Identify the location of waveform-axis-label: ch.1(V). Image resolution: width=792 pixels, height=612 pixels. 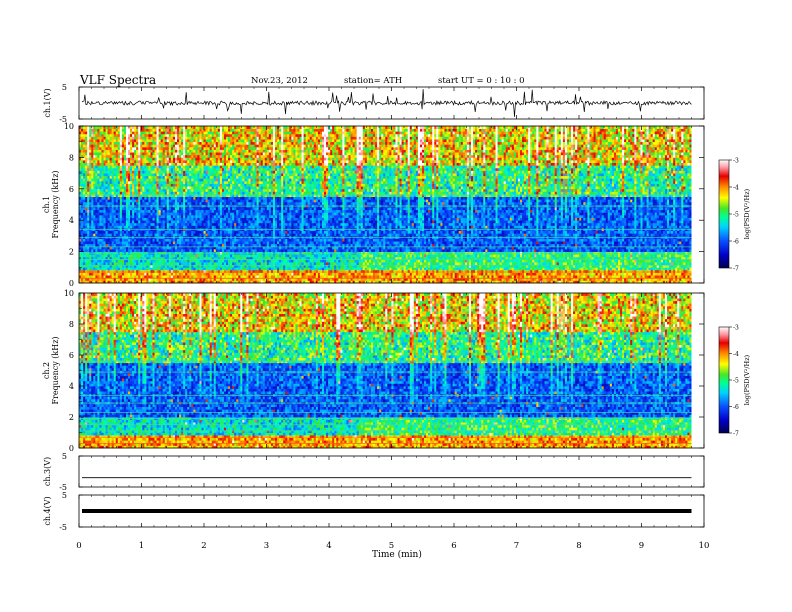
(47, 102).